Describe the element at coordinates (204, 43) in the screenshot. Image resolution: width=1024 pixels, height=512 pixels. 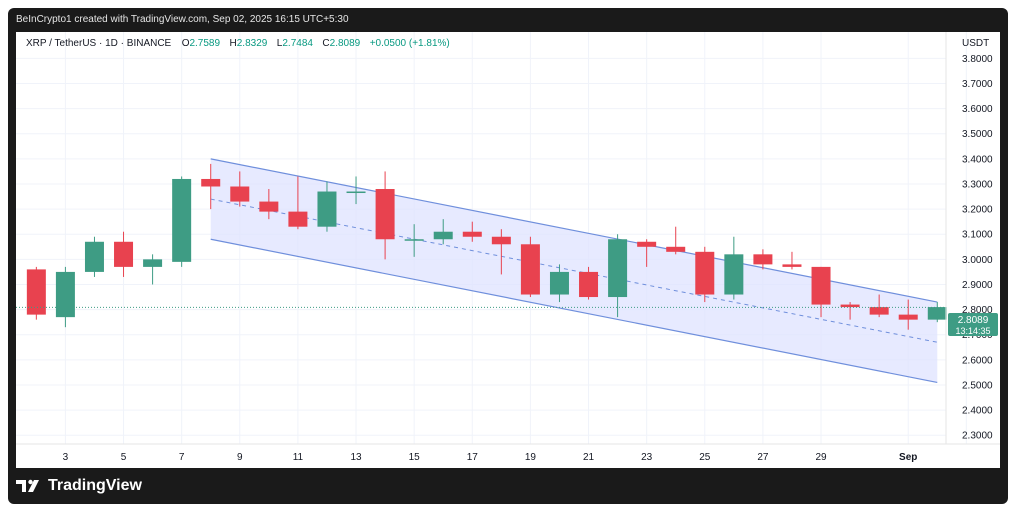
I see `legend-open-value: 2.7589` at that location.